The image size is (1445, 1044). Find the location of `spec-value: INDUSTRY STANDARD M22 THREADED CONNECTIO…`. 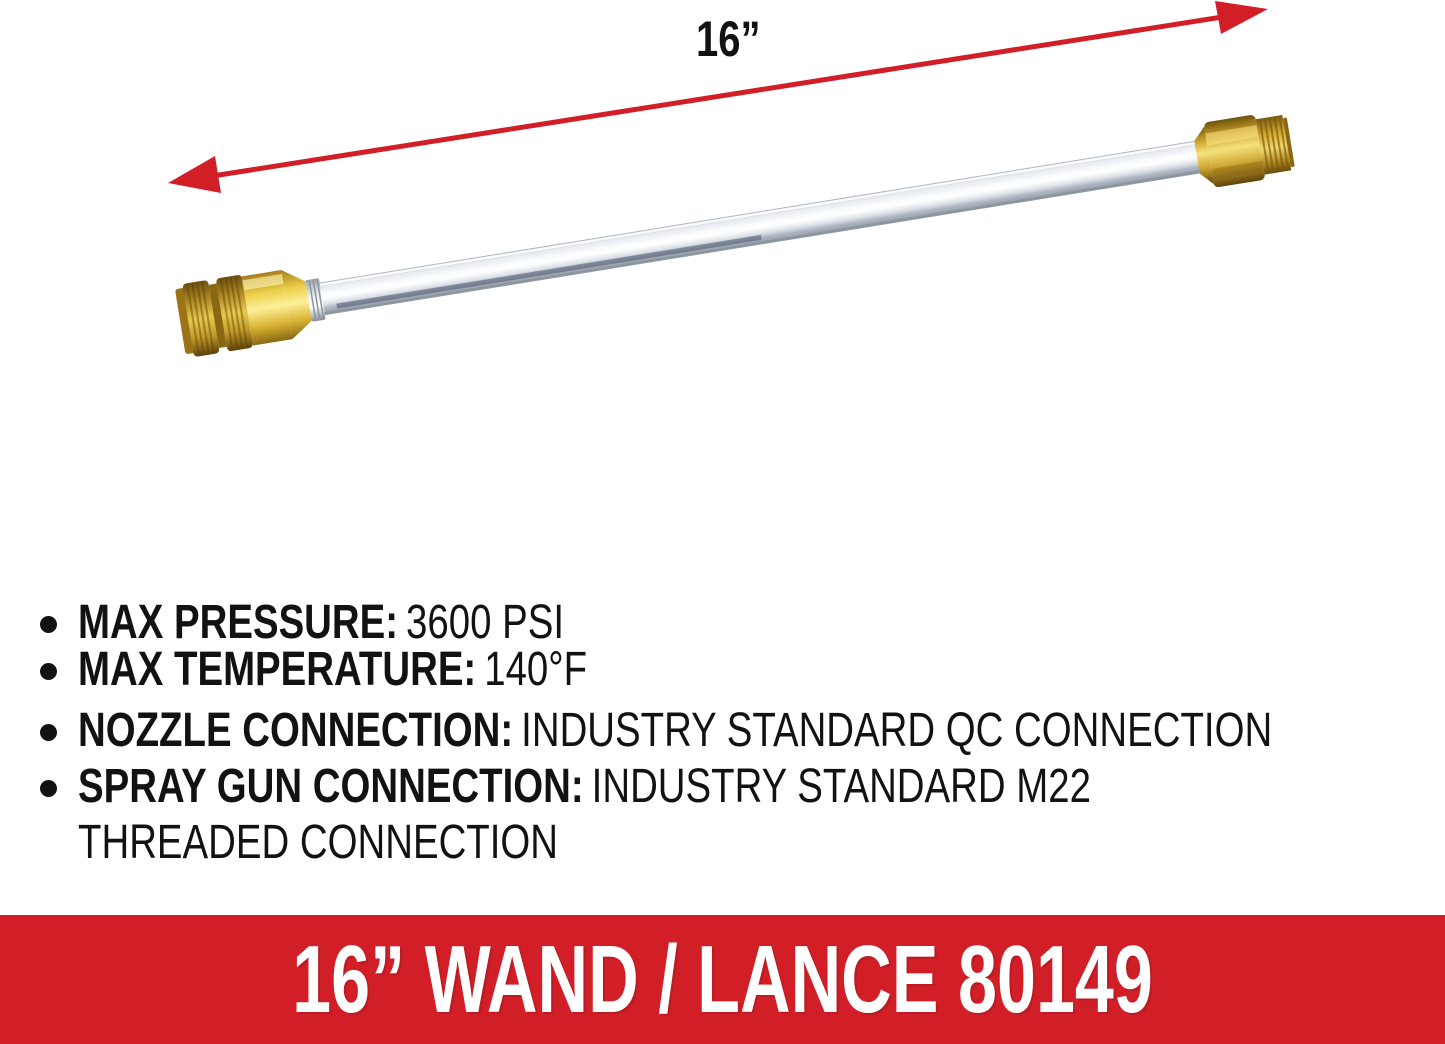

spec-value: INDUSTRY STANDARD M22 THREADED CONNECTIO… is located at coordinates (584, 814).